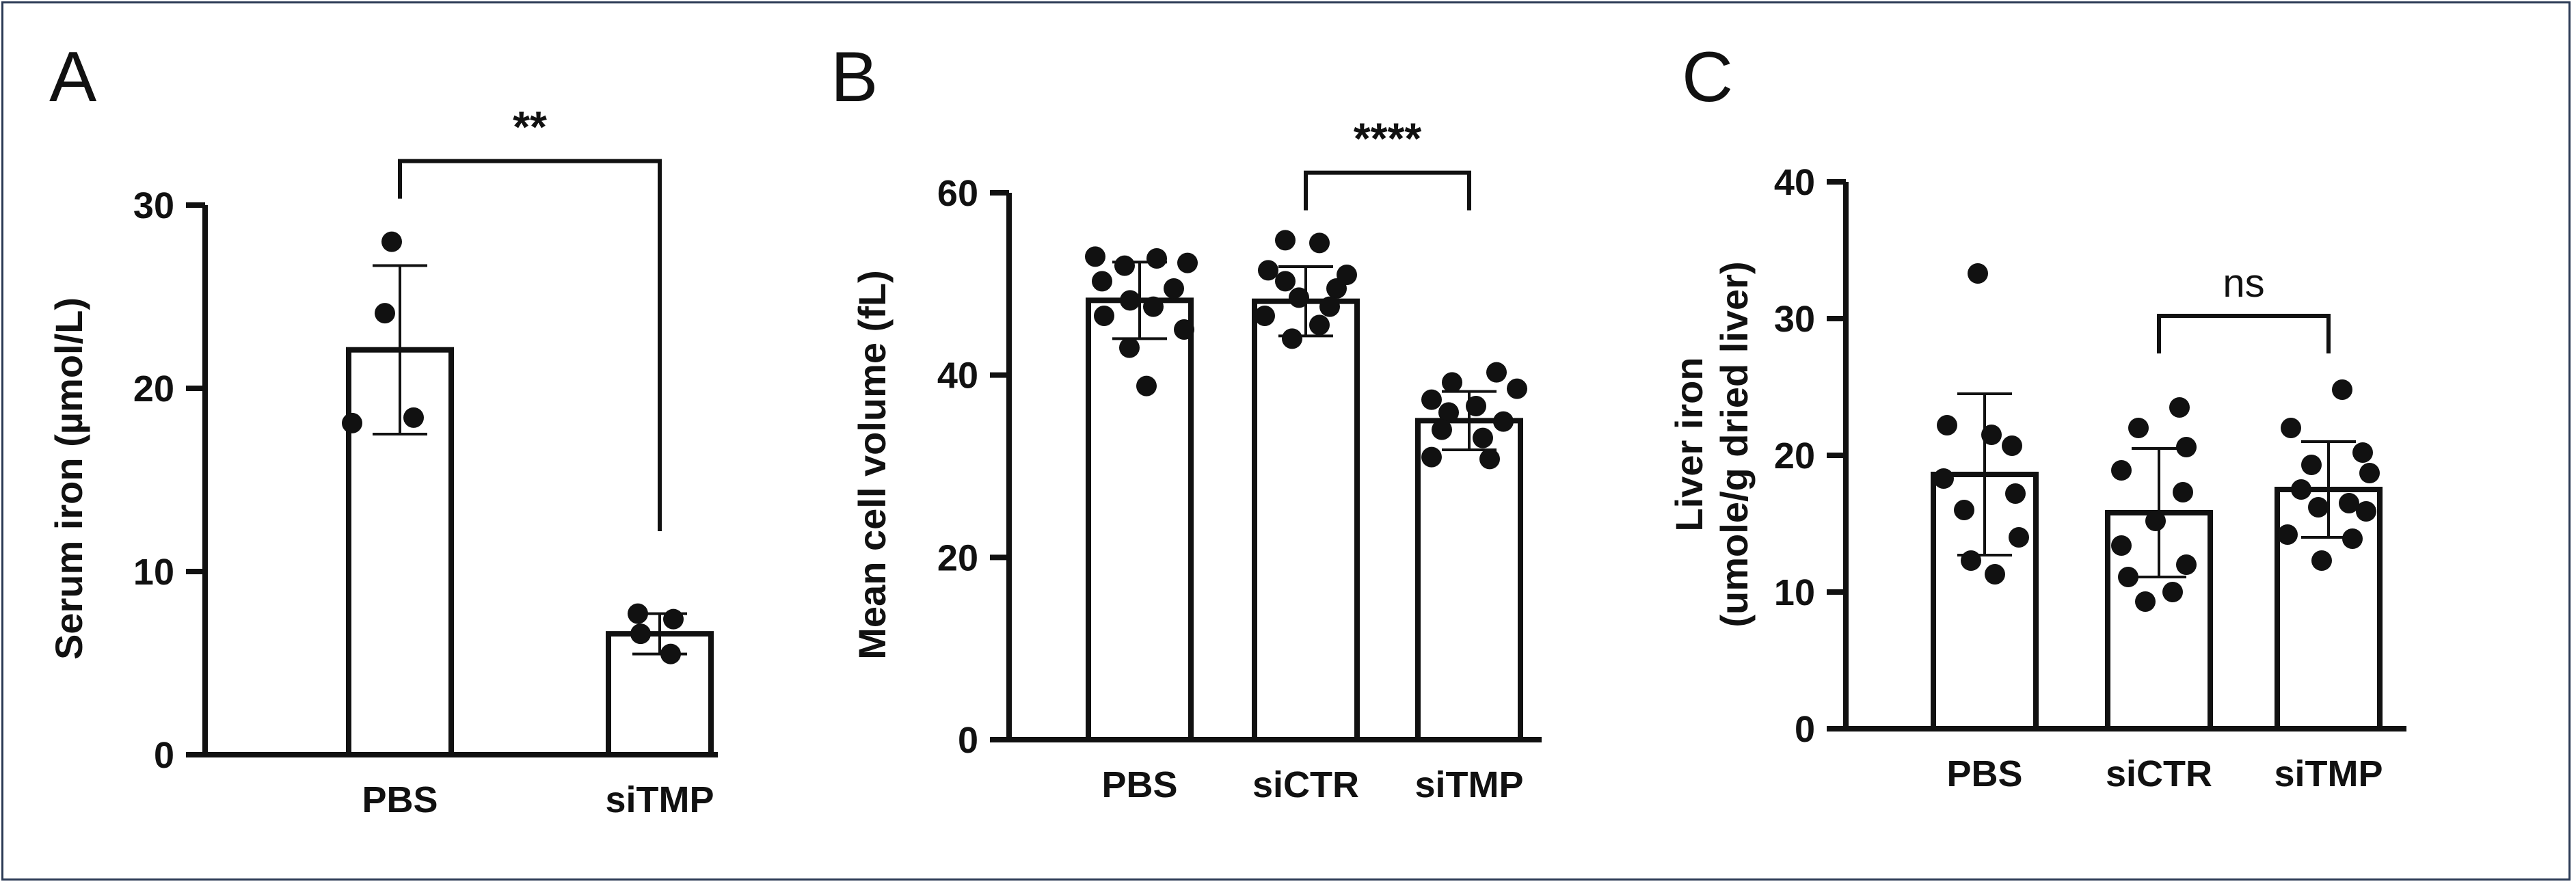 This screenshot has width=2576, height=886. Describe the element at coordinates (957, 193) in the screenshot. I see `y-tick-label: 60` at that location.